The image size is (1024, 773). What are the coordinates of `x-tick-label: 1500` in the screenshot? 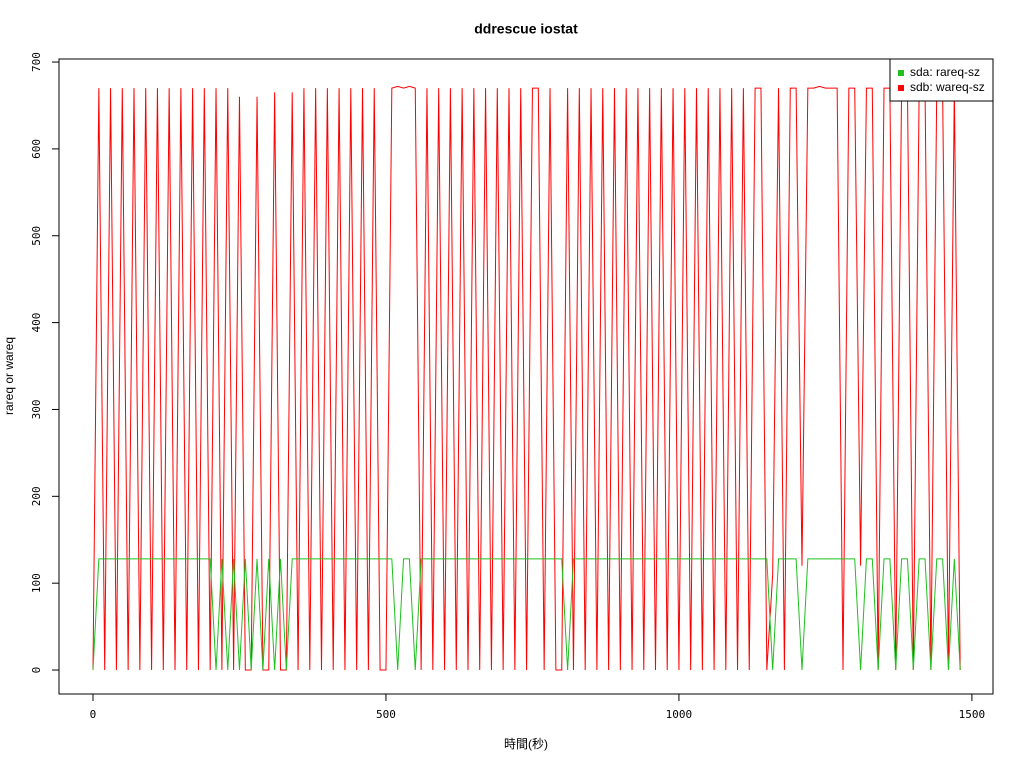 It's located at (972, 714).